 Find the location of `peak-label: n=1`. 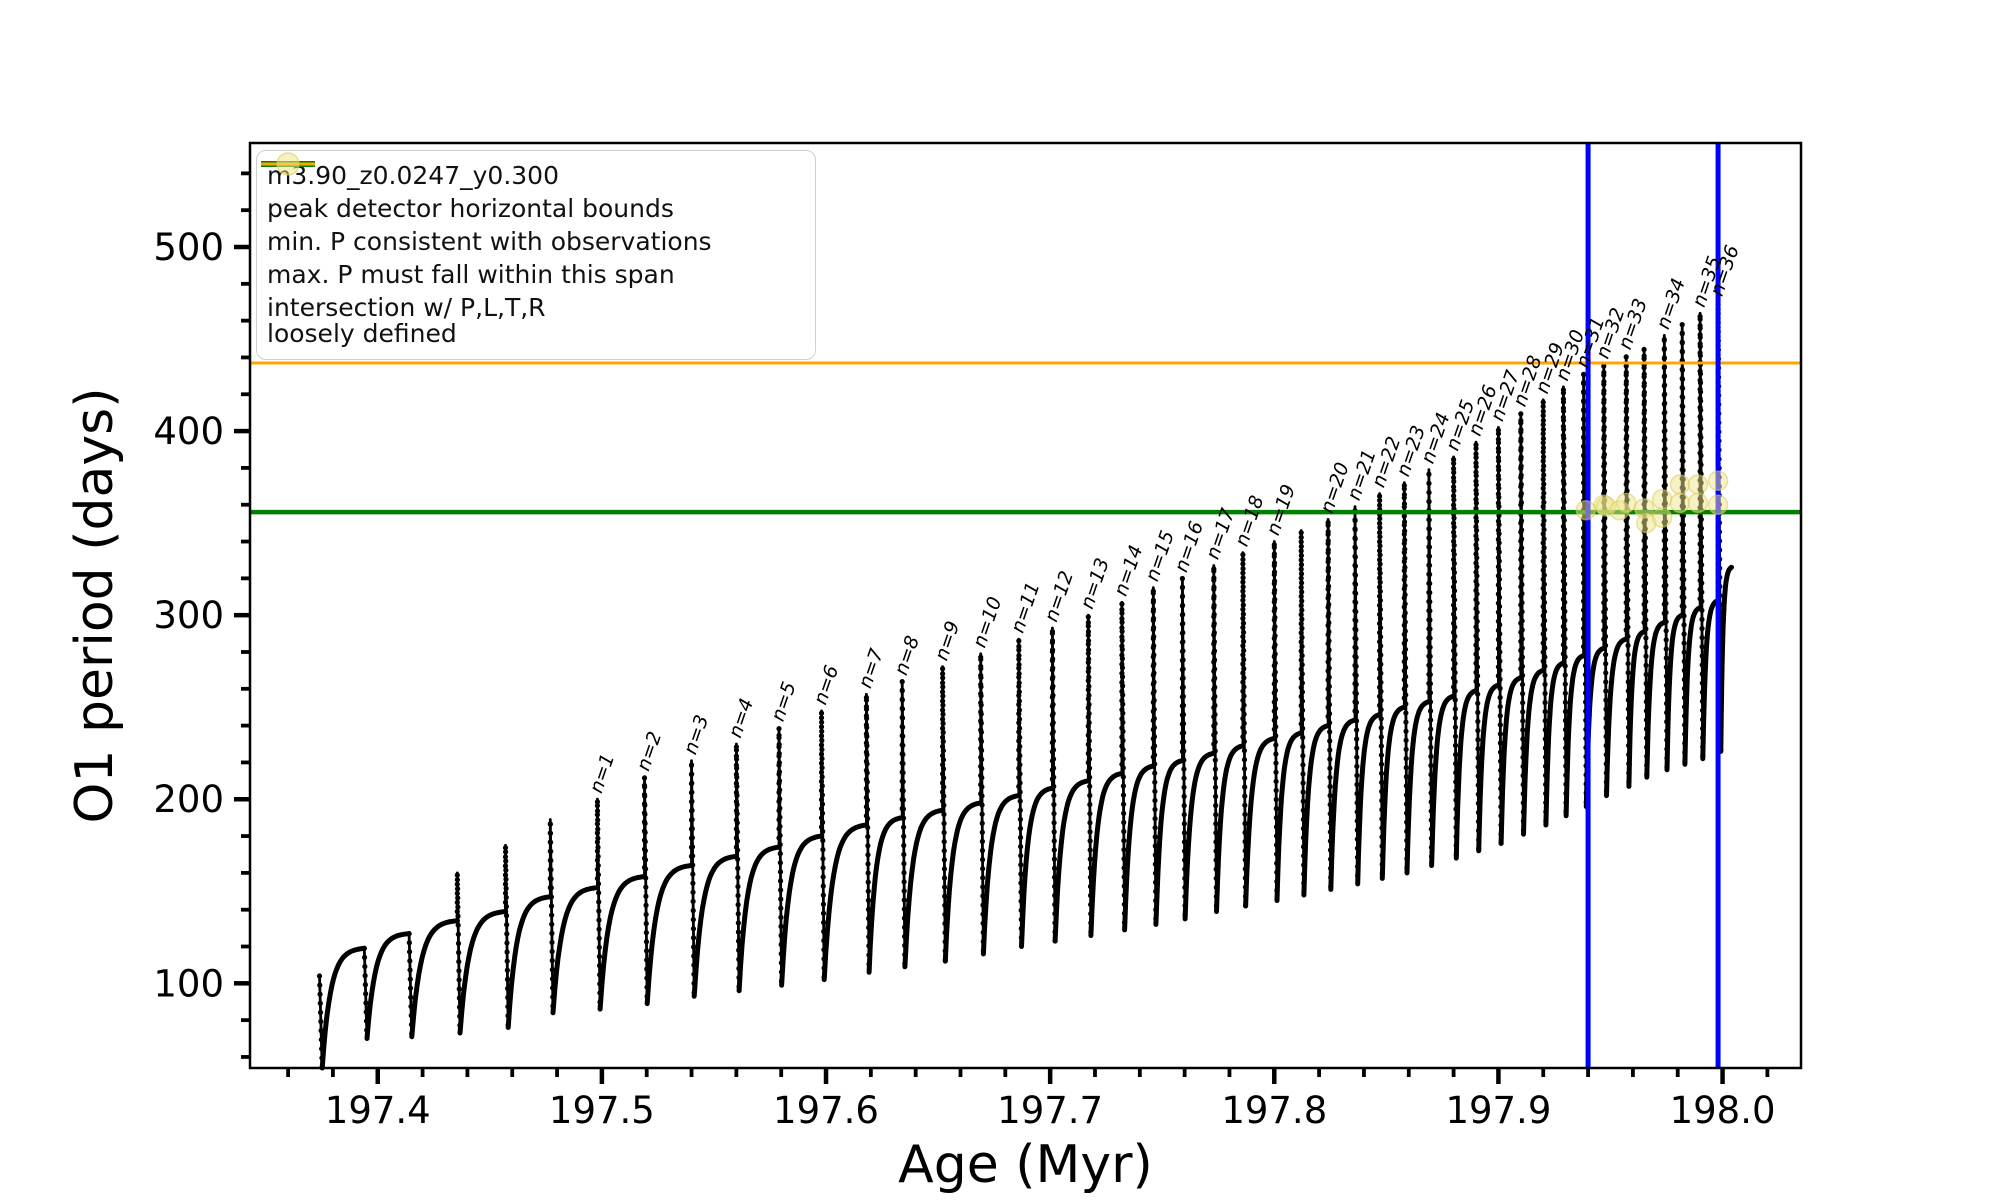

peak-label: n=1 is located at coordinates (602, 773).